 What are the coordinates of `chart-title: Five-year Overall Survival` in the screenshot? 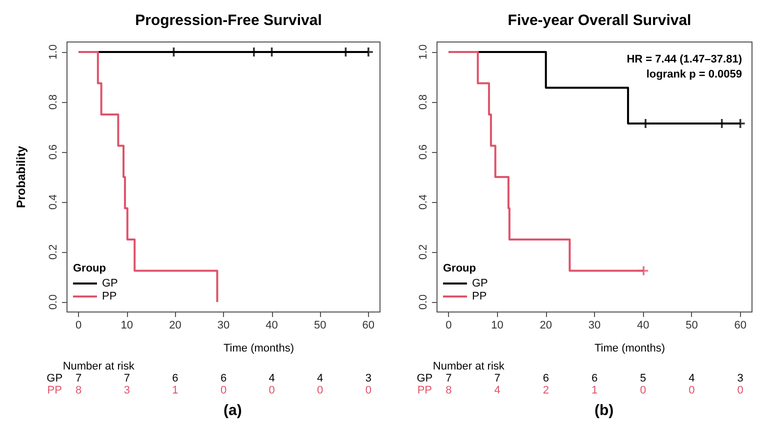 It's located at (600, 20).